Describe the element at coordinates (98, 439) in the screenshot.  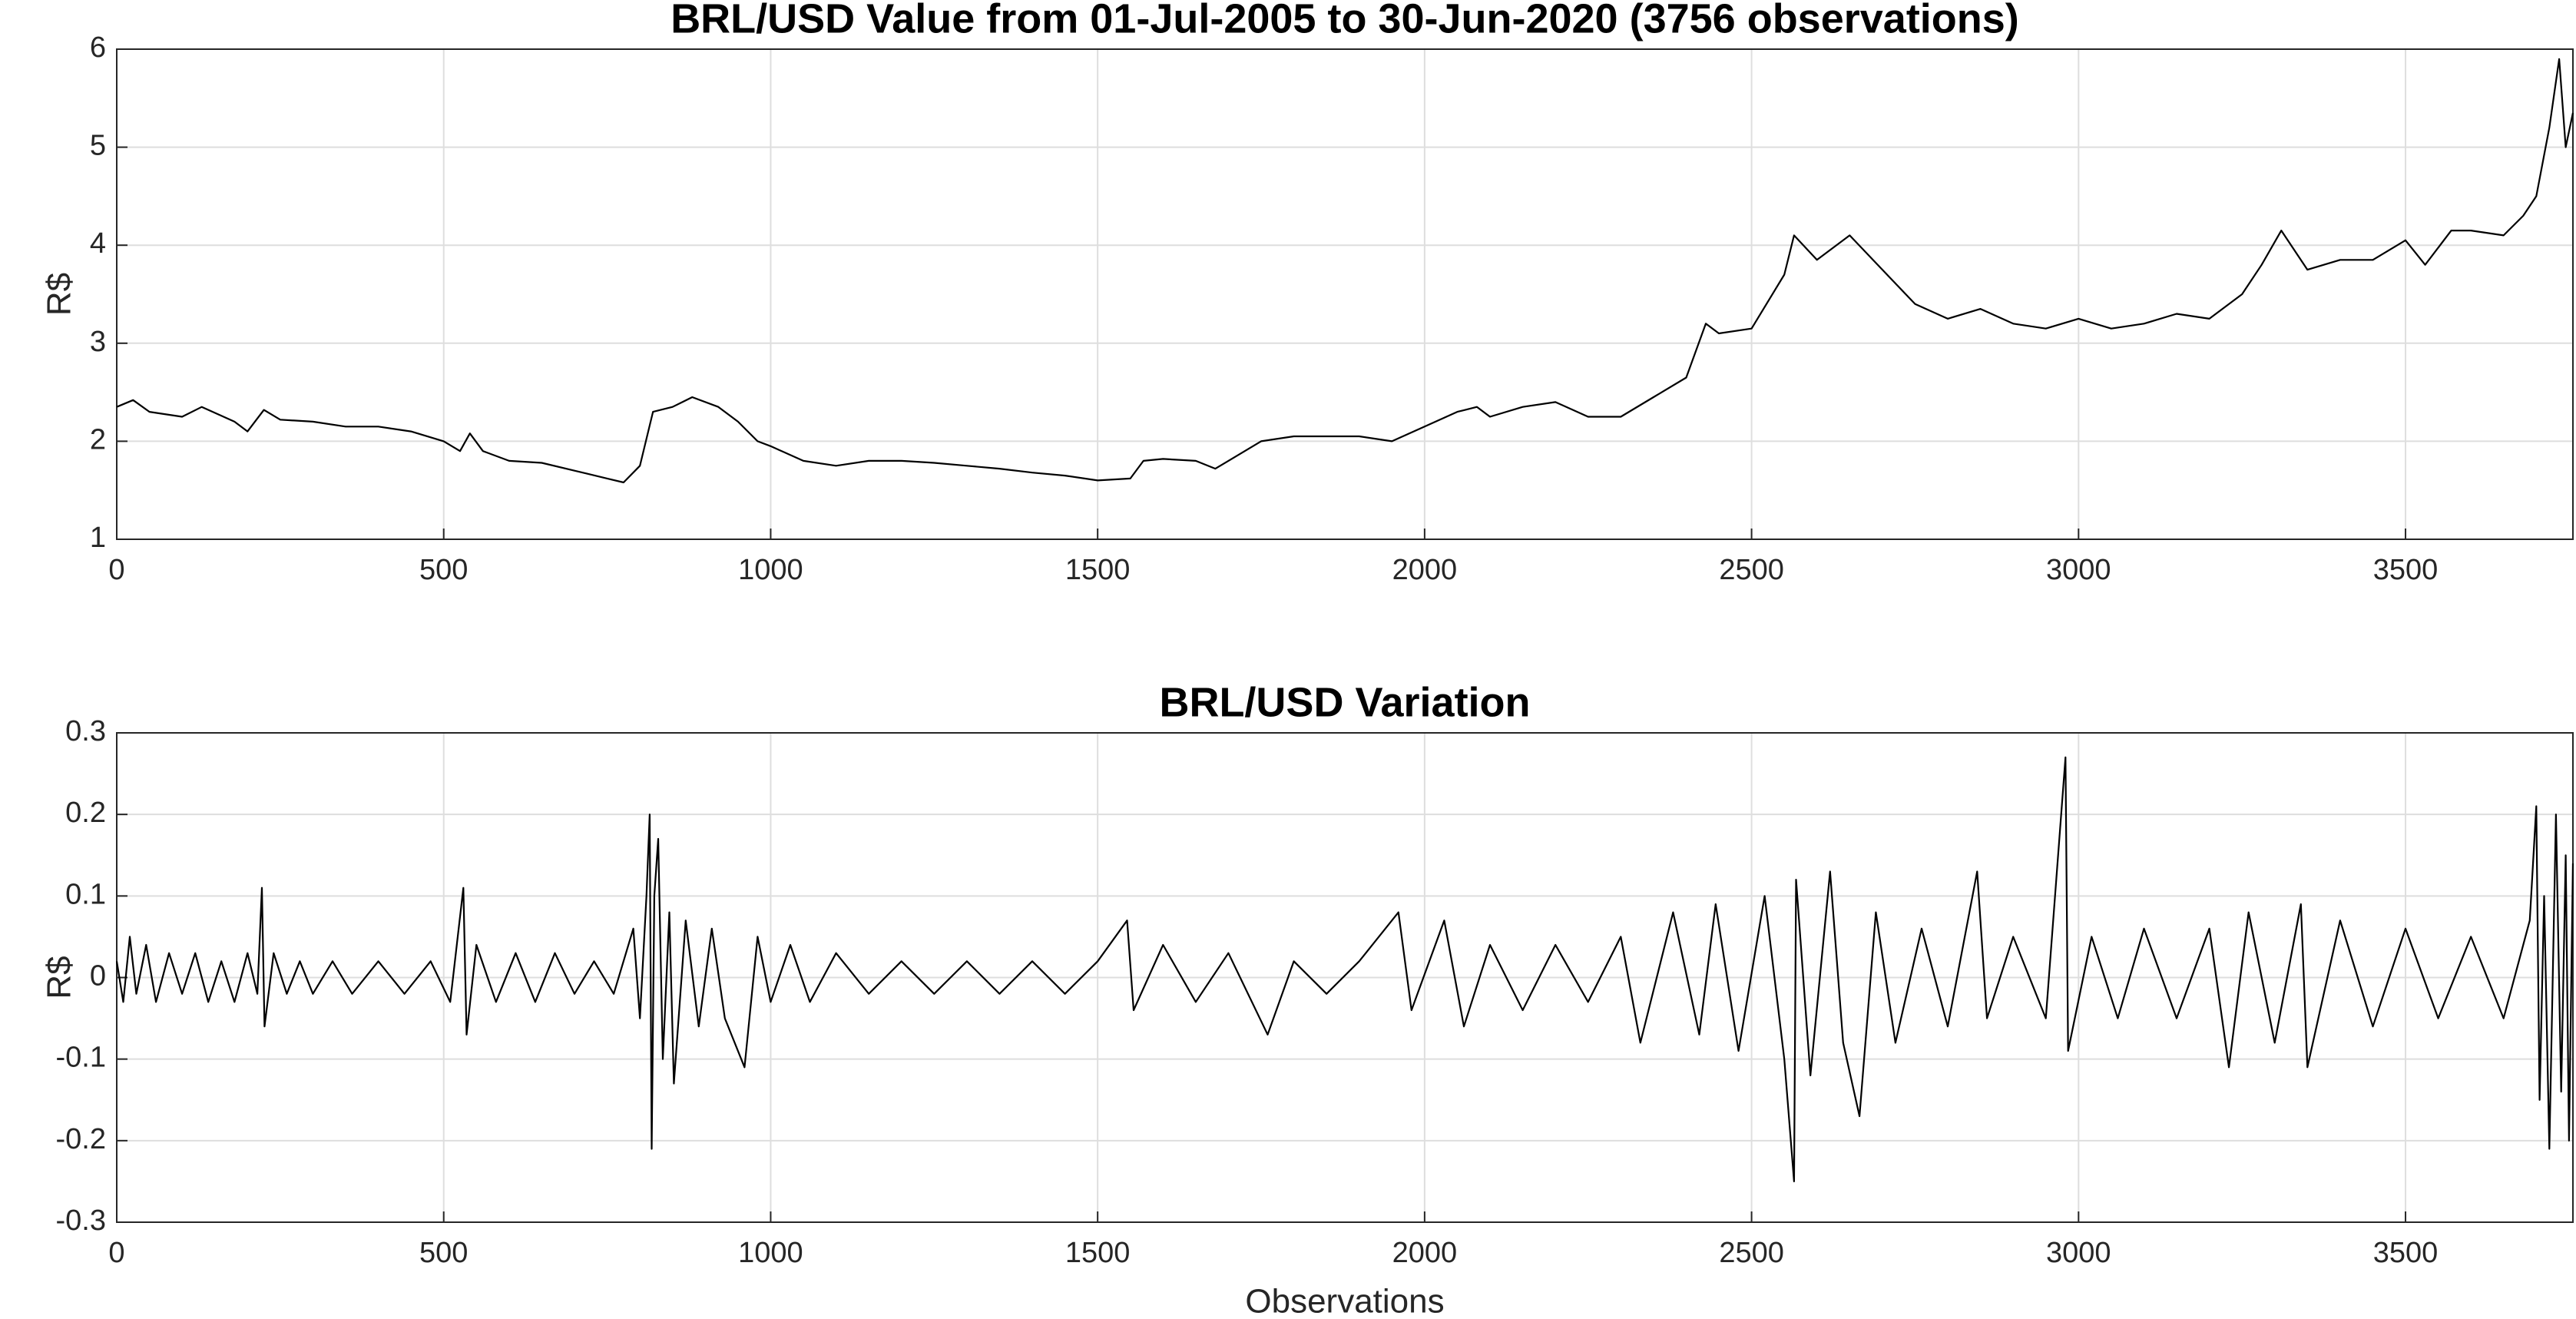
I see `y-tick-label: 2` at that location.